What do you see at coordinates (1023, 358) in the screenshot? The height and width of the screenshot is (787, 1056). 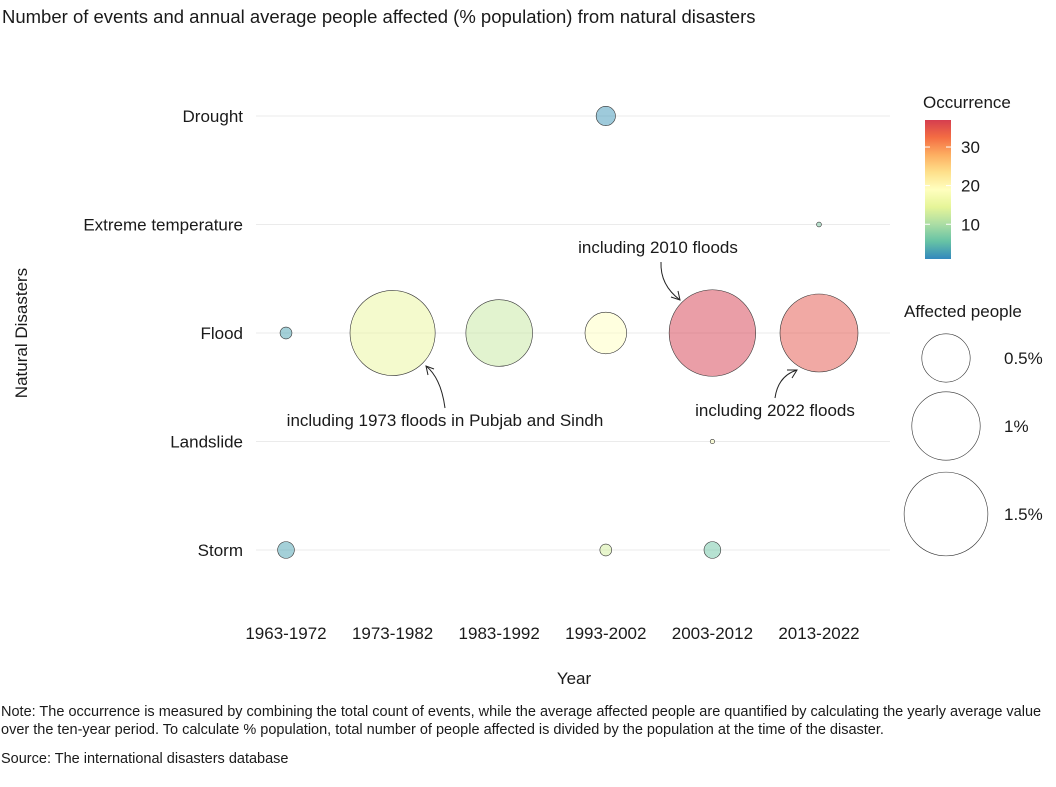 I see `size-key-label-1: 0.5%` at bounding box center [1023, 358].